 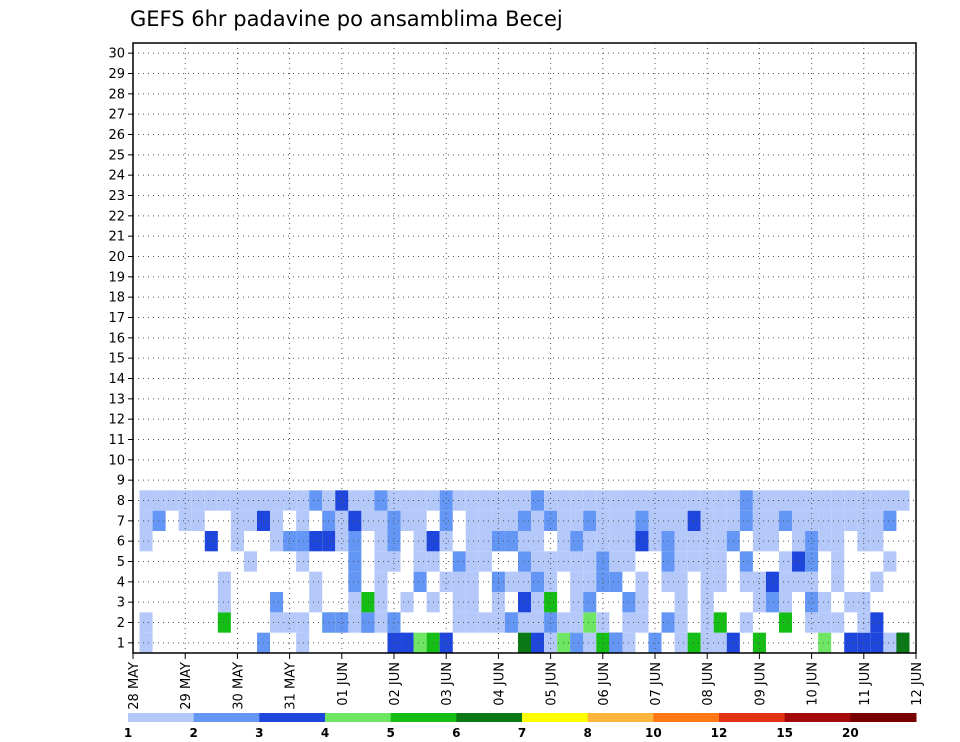 I want to click on colorbar-label: 5, so click(x=390, y=733).